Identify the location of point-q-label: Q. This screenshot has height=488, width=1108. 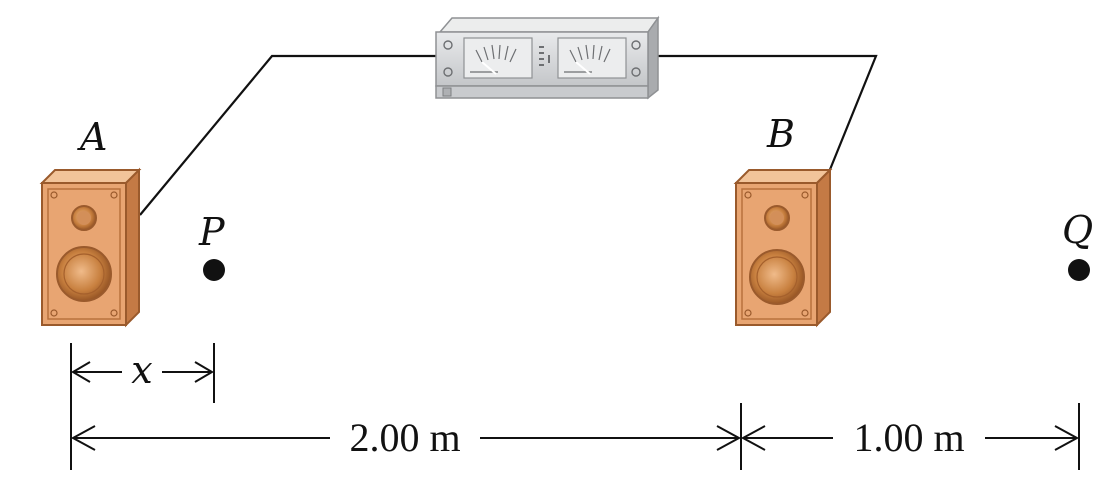
(1077, 230).